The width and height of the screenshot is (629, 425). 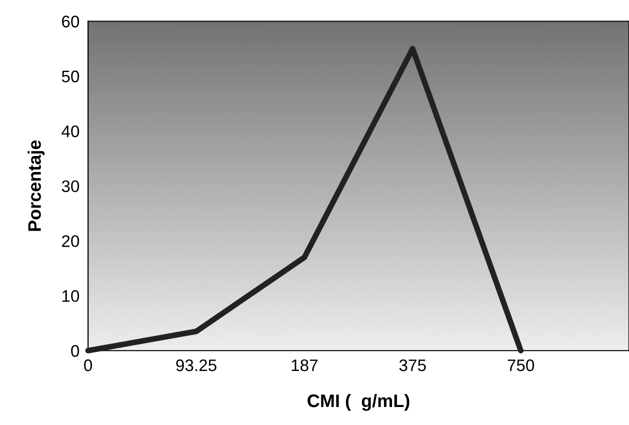 What do you see at coordinates (412, 365) in the screenshot?
I see `x-tick-label: 375` at bounding box center [412, 365].